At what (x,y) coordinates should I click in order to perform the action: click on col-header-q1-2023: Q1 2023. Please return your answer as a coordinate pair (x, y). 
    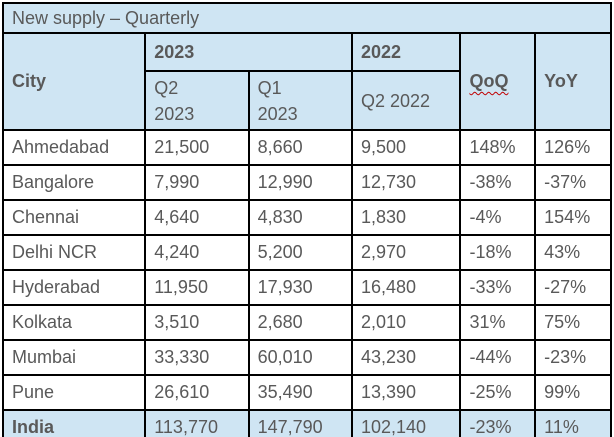
    Looking at the image, I should click on (300, 100).